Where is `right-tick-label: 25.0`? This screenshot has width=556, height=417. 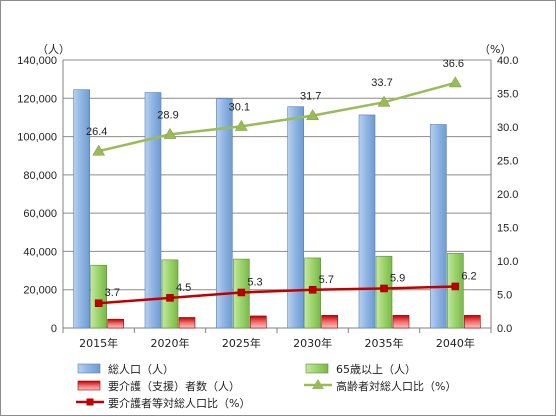 right-tick-label: 25.0 is located at coordinates (507, 162).